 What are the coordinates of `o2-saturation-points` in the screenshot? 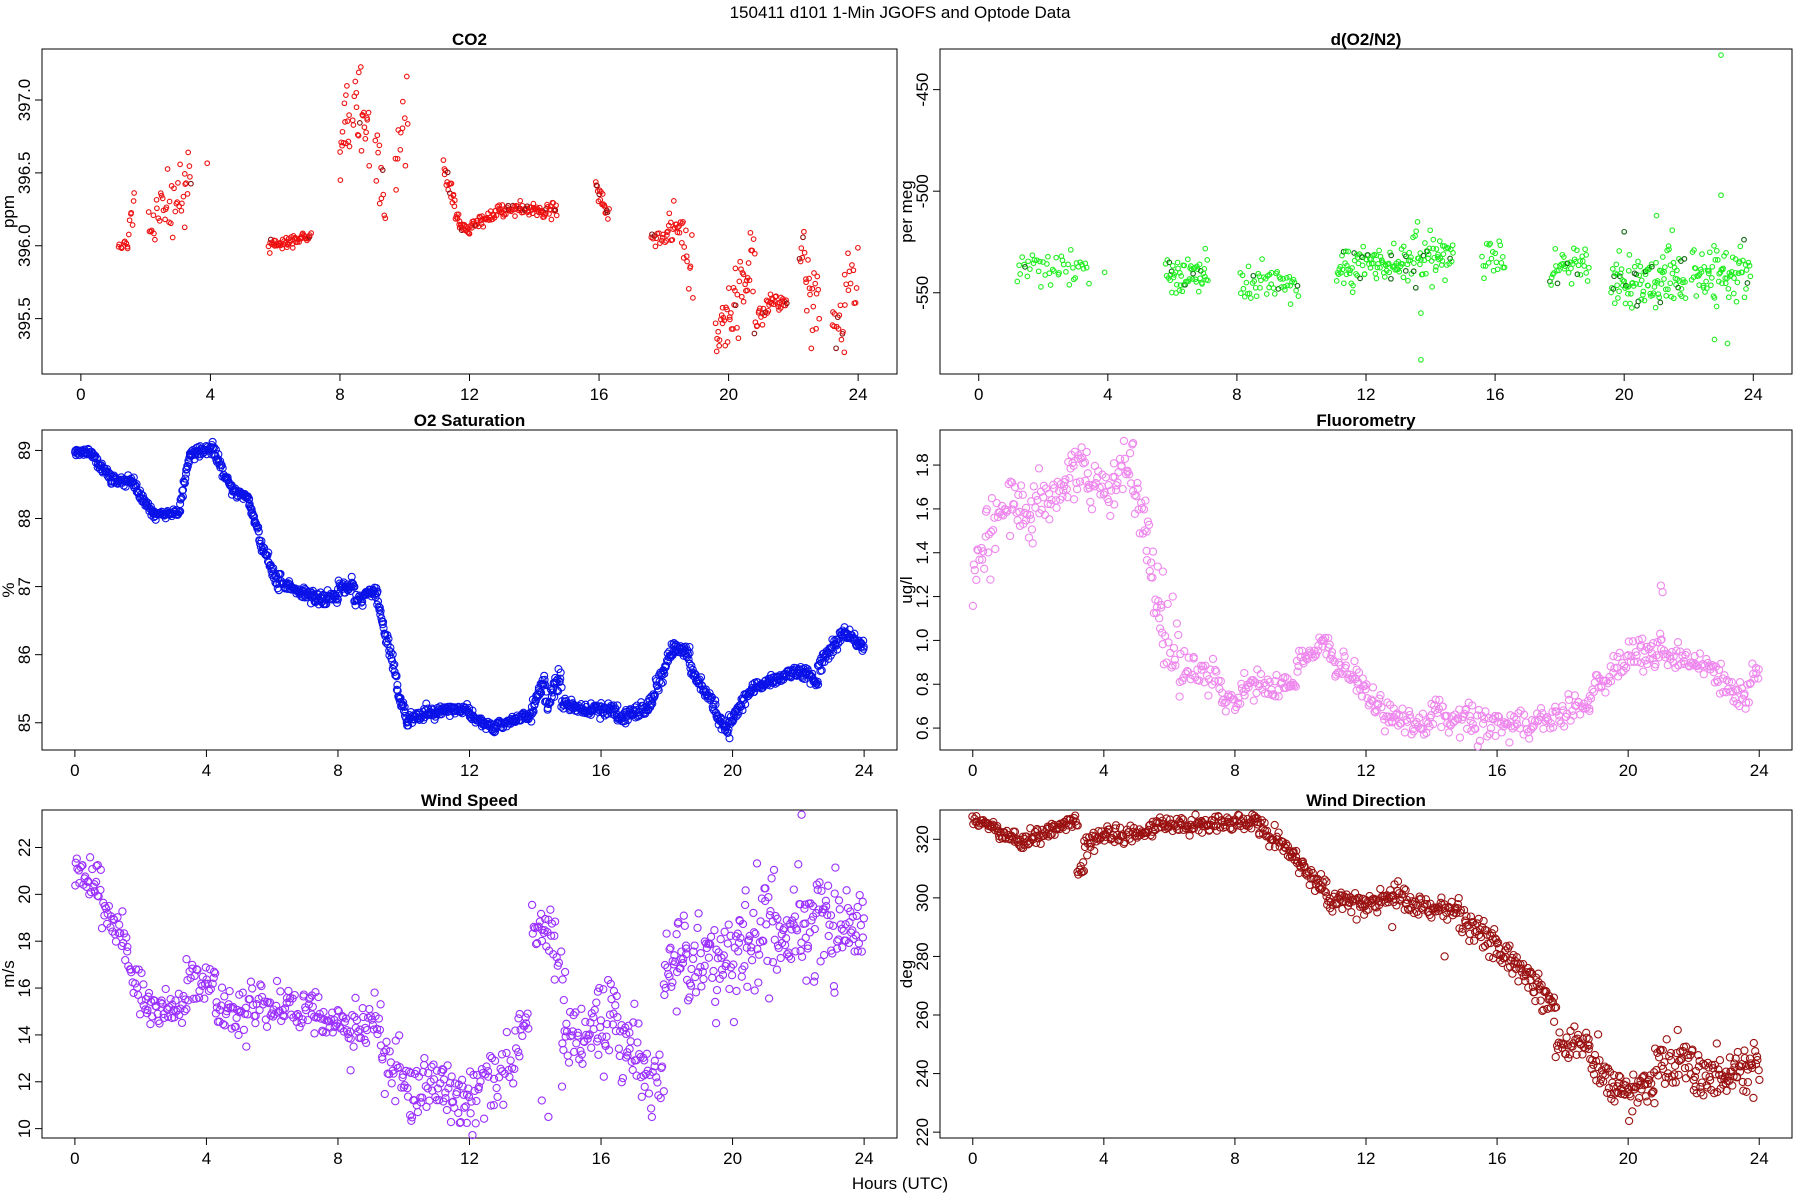 It's located at (469, 590).